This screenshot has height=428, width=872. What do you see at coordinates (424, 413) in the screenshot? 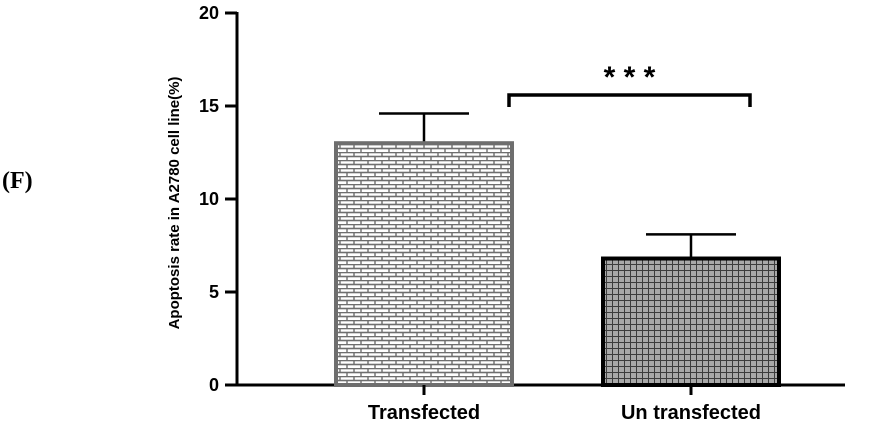
I see `x-tick-label: Transfected` at bounding box center [424, 413].